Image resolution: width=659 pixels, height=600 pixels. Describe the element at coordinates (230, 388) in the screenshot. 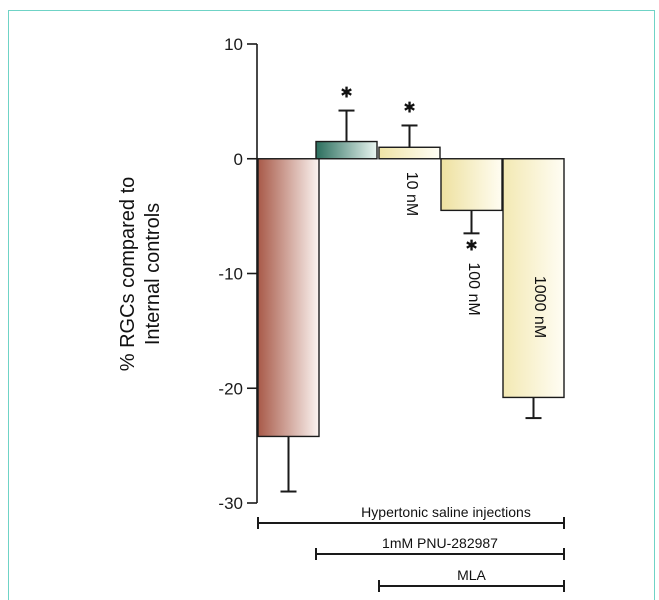

I see `y-tick-label: -20` at that location.